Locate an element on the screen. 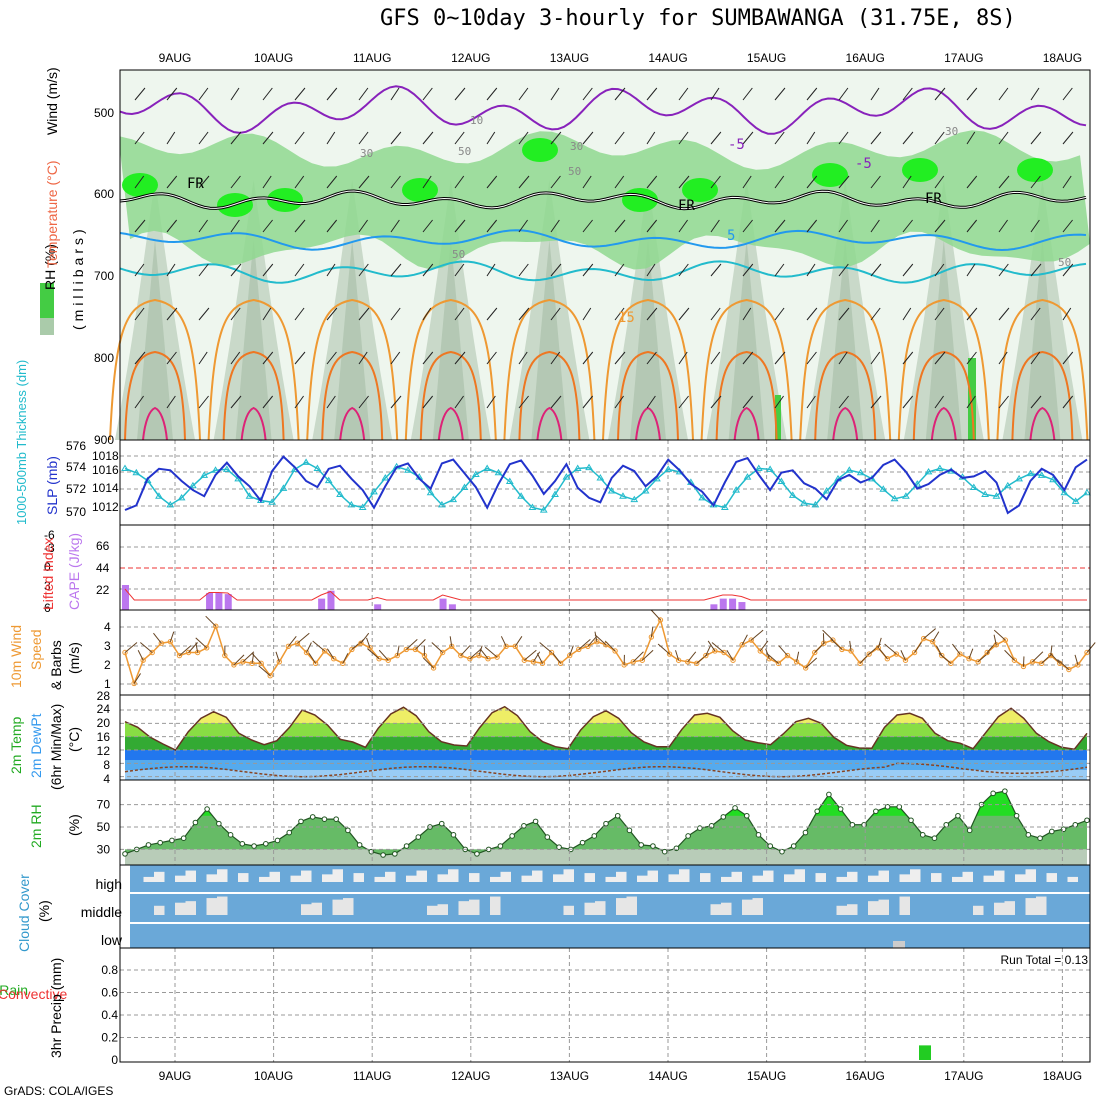  cape-ytick: 44 is located at coordinates (103, 568).